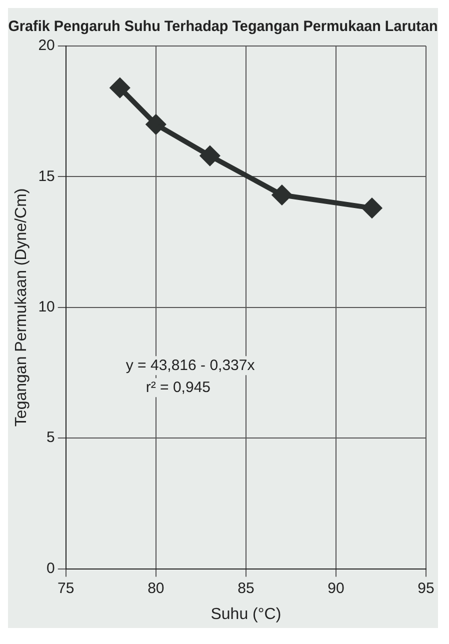 Image resolution: width=449 pixels, height=644 pixels. What do you see at coordinates (46, 176) in the screenshot?
I see `y-tick-label: 15` at bounding box center [46, 176].